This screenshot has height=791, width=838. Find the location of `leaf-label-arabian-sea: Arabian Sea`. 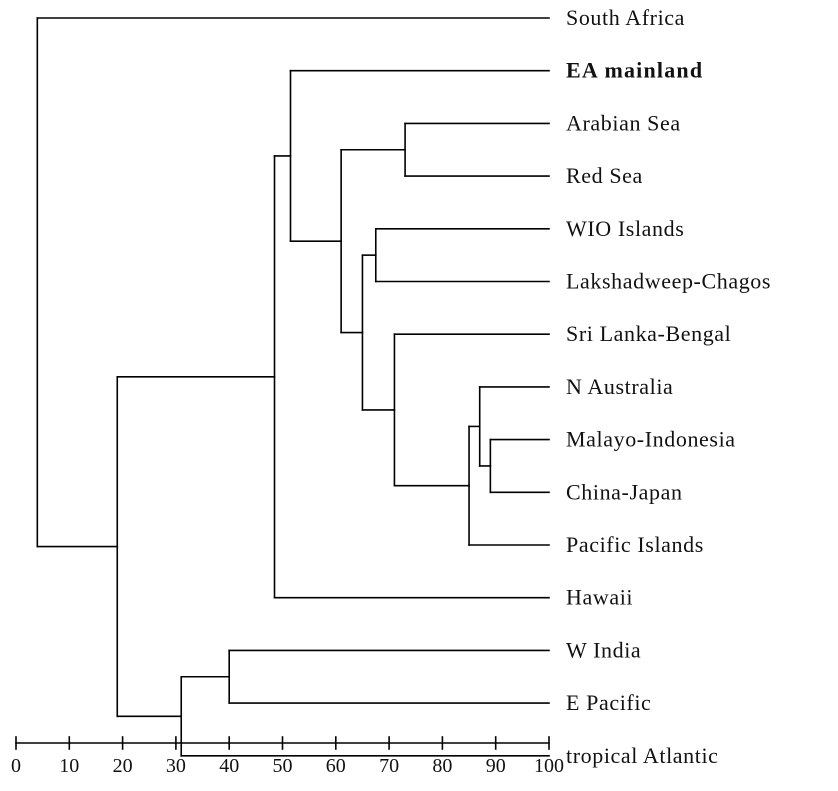

leaf-label-arabian-sea: Arabian Sea is located at coordinates (623, 122).